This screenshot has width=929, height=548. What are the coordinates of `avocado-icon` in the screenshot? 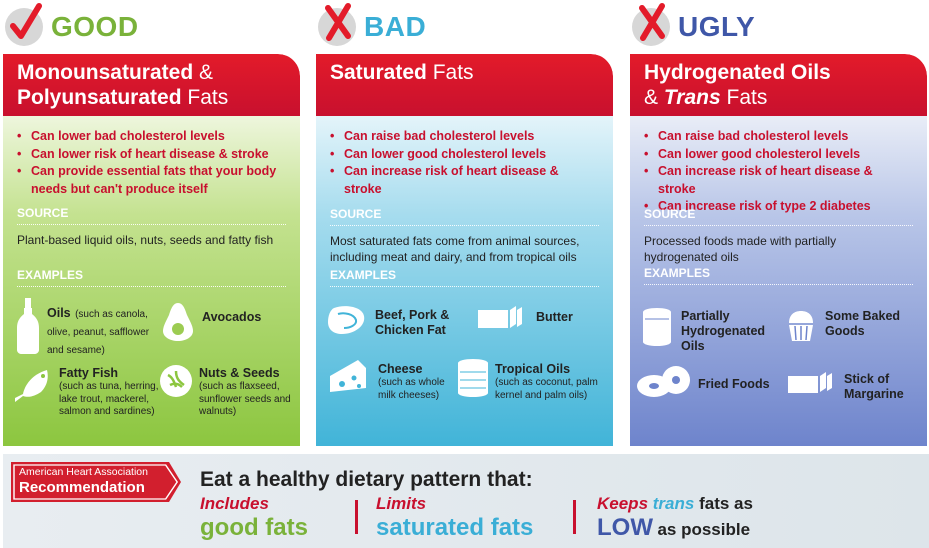 It's located at (178, 322).